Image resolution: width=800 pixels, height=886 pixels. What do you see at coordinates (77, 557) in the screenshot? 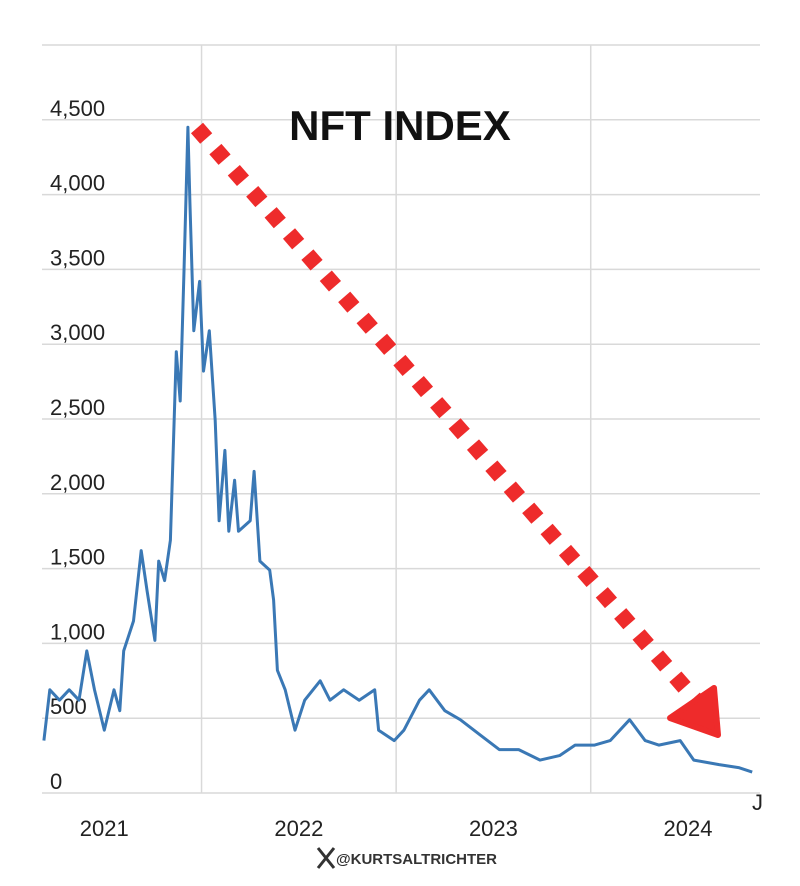
I see `y-tick-label: 1,500` at bounding box center [77, 557].